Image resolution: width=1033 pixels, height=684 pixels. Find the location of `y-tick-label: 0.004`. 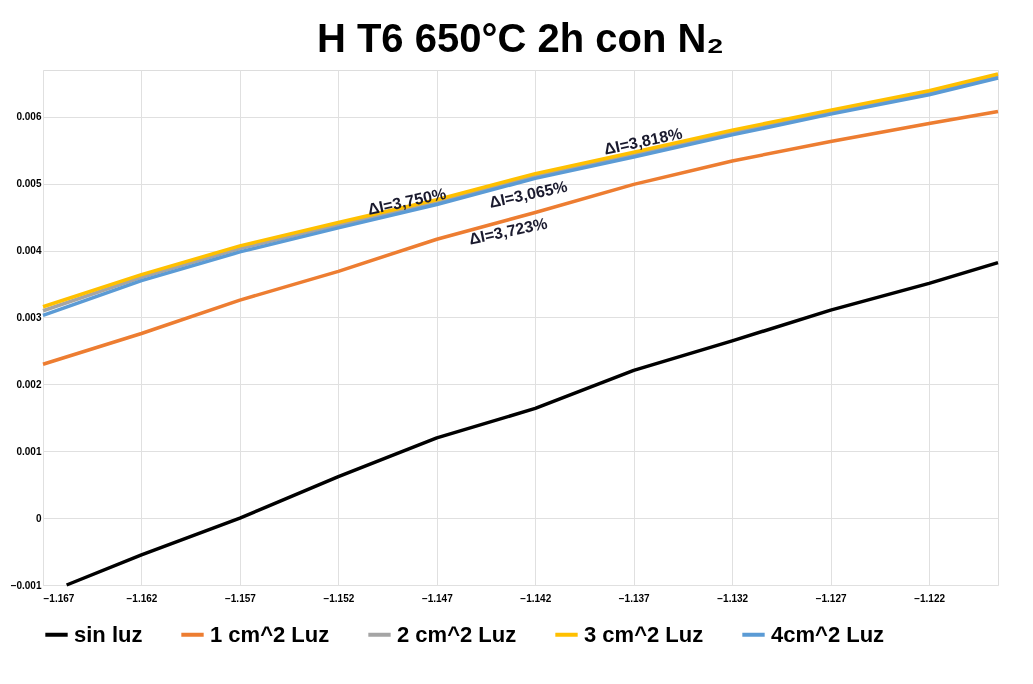

y-tick-label: 0.004 is located at coordinates (29, 251).